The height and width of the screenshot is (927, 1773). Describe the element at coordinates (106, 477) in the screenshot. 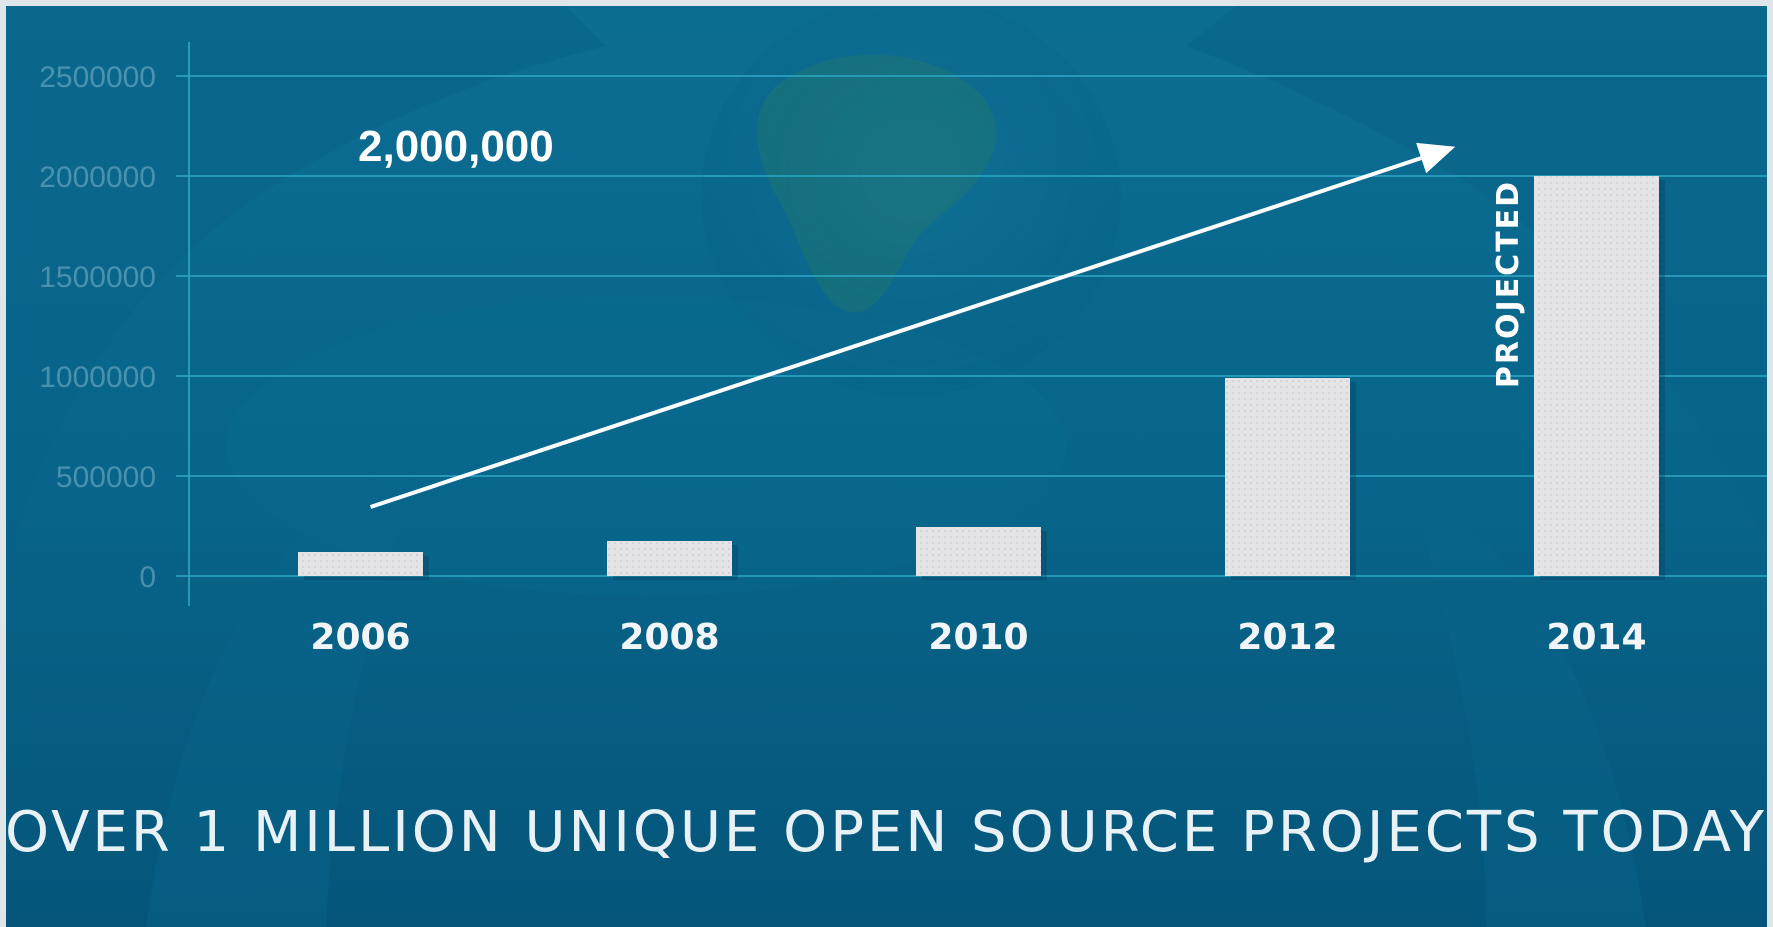

I see `y-tick-label: 500000` at that location.